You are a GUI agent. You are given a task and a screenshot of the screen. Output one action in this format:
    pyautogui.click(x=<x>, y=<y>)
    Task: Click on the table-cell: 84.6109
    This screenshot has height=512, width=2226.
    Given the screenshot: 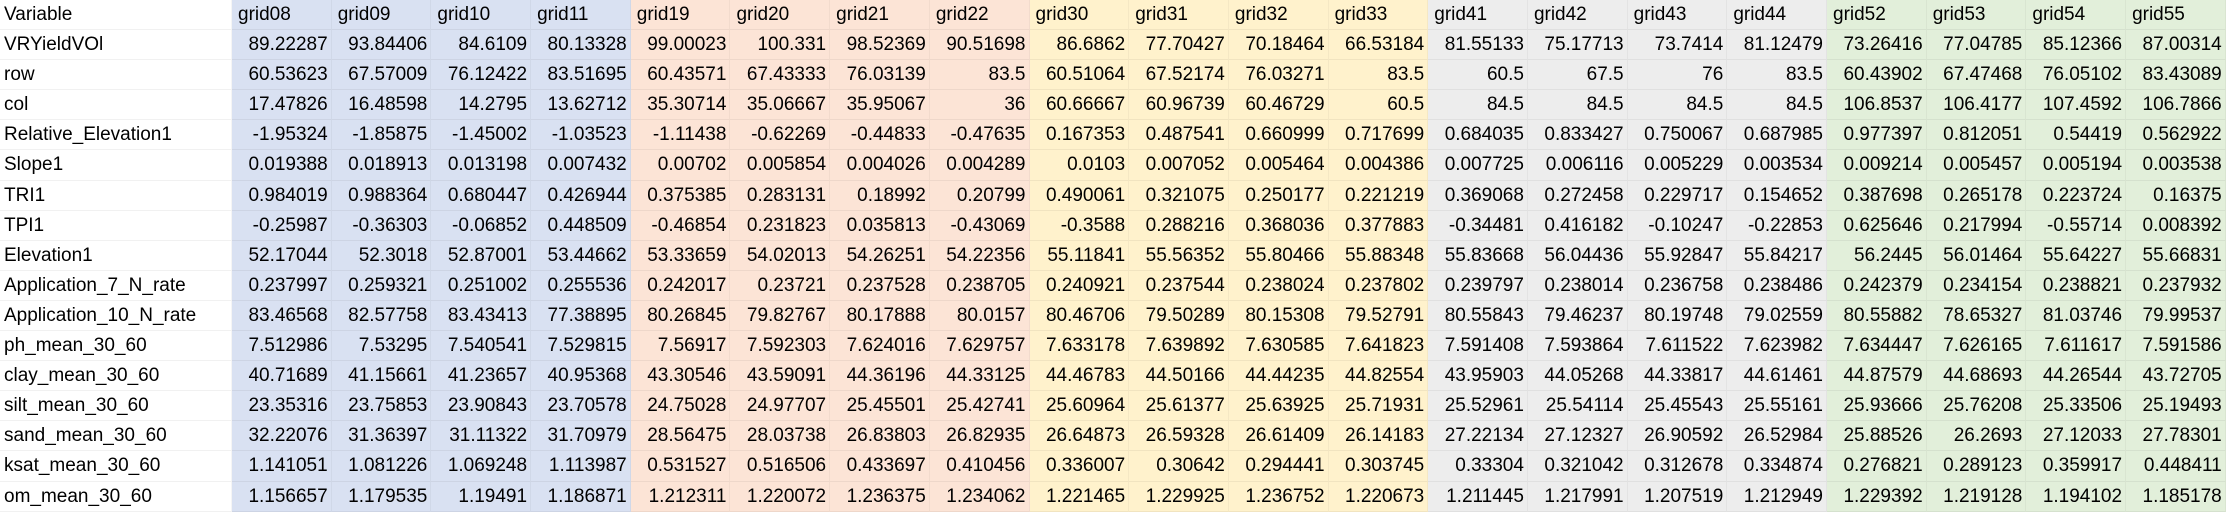 What is the action you would take?
    pyautogui.click(x=481, y=45)
    